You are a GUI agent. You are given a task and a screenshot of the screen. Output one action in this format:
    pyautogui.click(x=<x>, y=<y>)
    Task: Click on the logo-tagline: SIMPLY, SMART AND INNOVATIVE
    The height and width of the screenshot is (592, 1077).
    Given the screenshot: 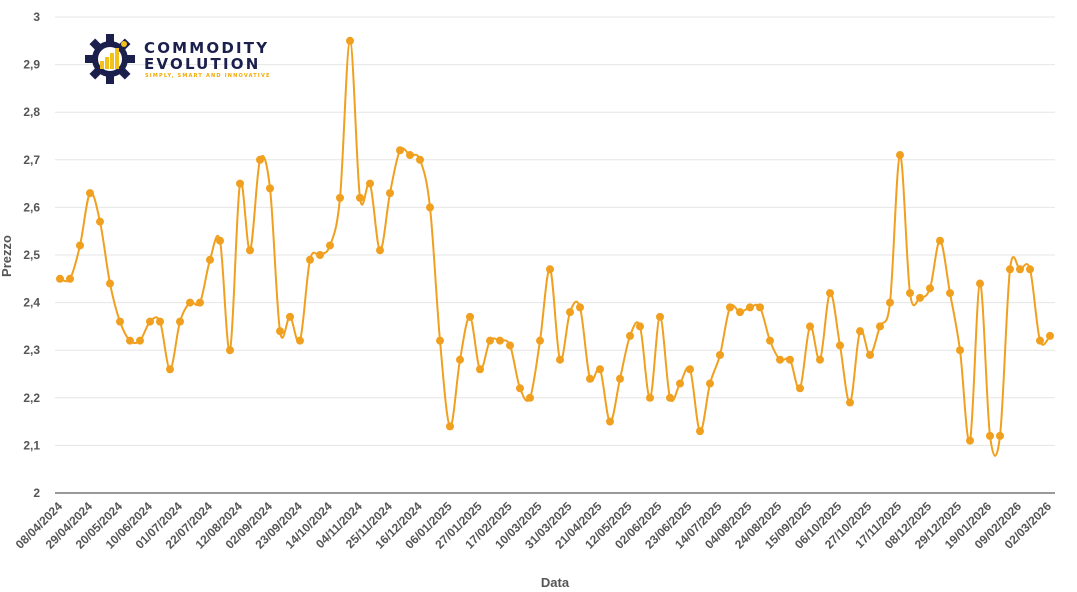 What is the action you would take?
    pyautogui.click(x=208, y=76)
    